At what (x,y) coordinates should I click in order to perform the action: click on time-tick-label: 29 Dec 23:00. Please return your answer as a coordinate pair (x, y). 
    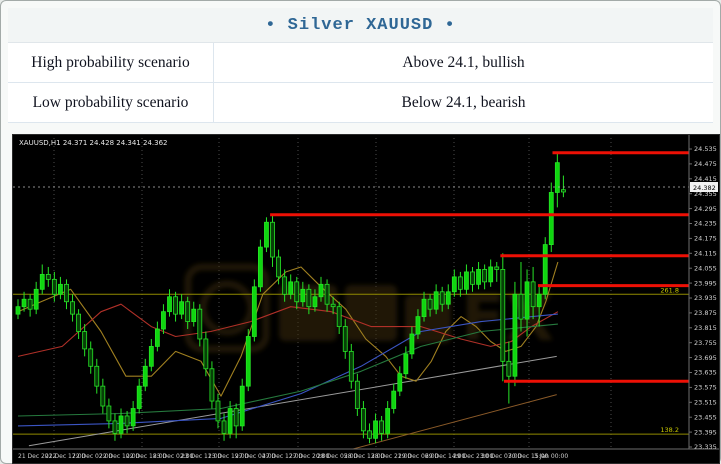
    Looking at the image, I should click on (473, 456).